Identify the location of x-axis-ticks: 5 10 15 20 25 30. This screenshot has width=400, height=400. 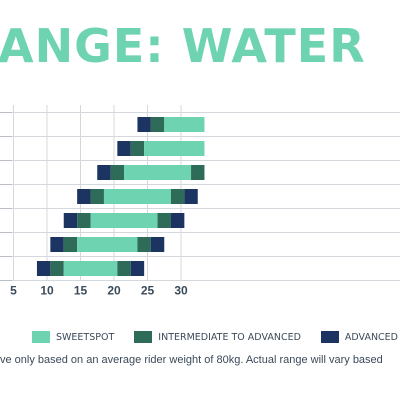
(99, 291).